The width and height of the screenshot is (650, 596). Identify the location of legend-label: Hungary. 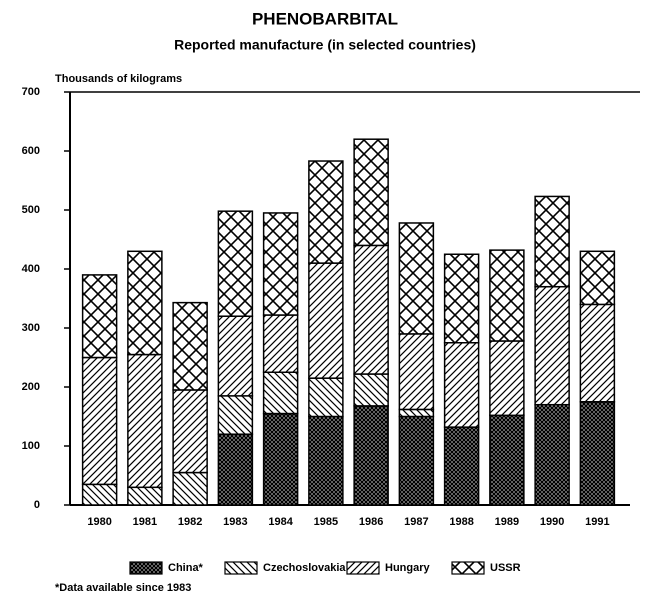
(408, 568).